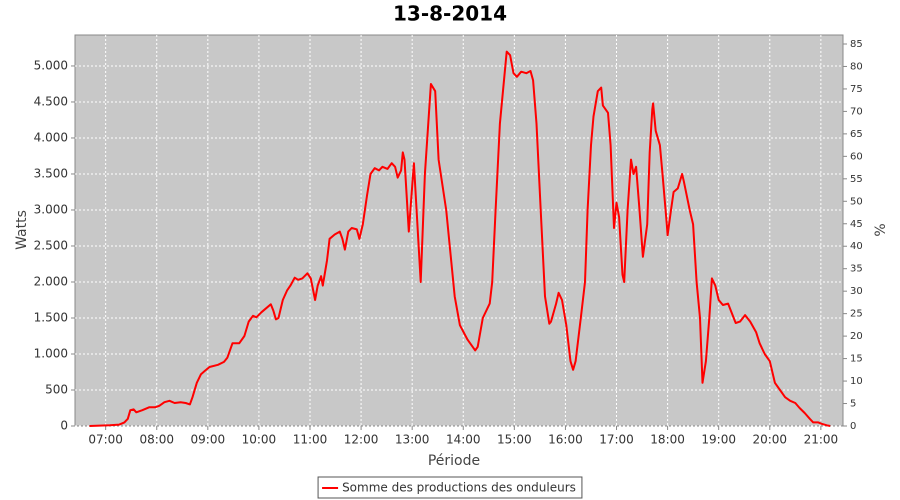 The height and width of the screenshot is (500, 900). What do you see at coordinates (856, 156) in the screenshot?
I see `y2-tick-label: 60` at bounding box center [856, 156].